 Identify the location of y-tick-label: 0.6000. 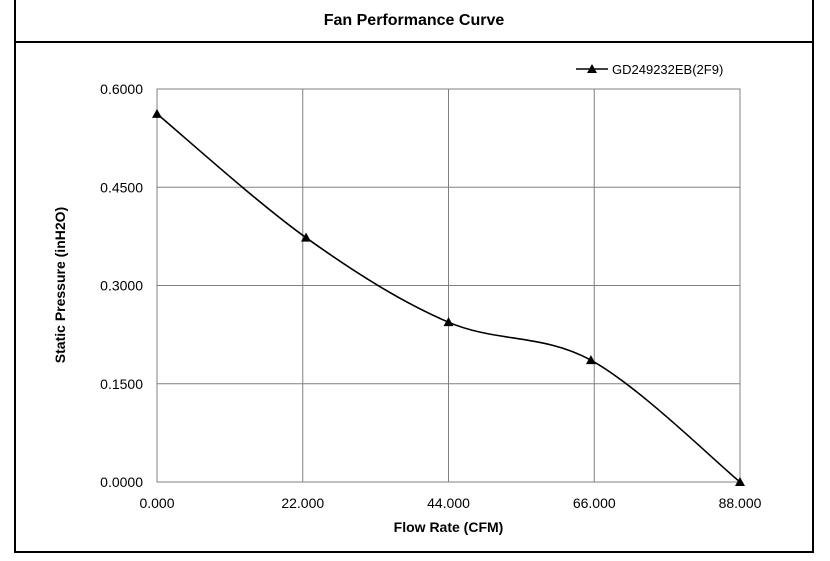
(121, 89).